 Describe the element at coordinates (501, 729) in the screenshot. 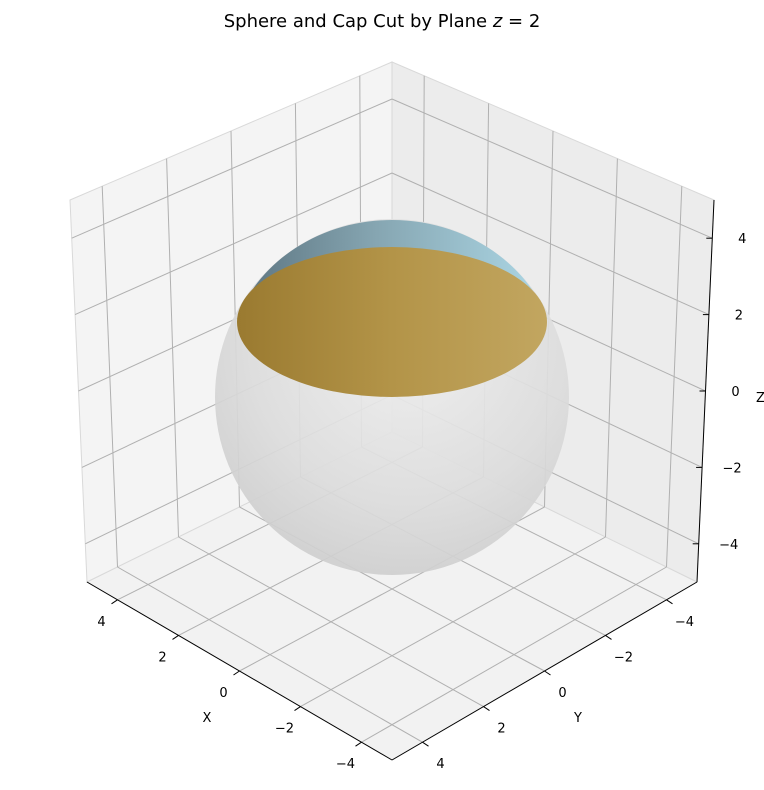

I see `y-tick-label: 2` at that location.